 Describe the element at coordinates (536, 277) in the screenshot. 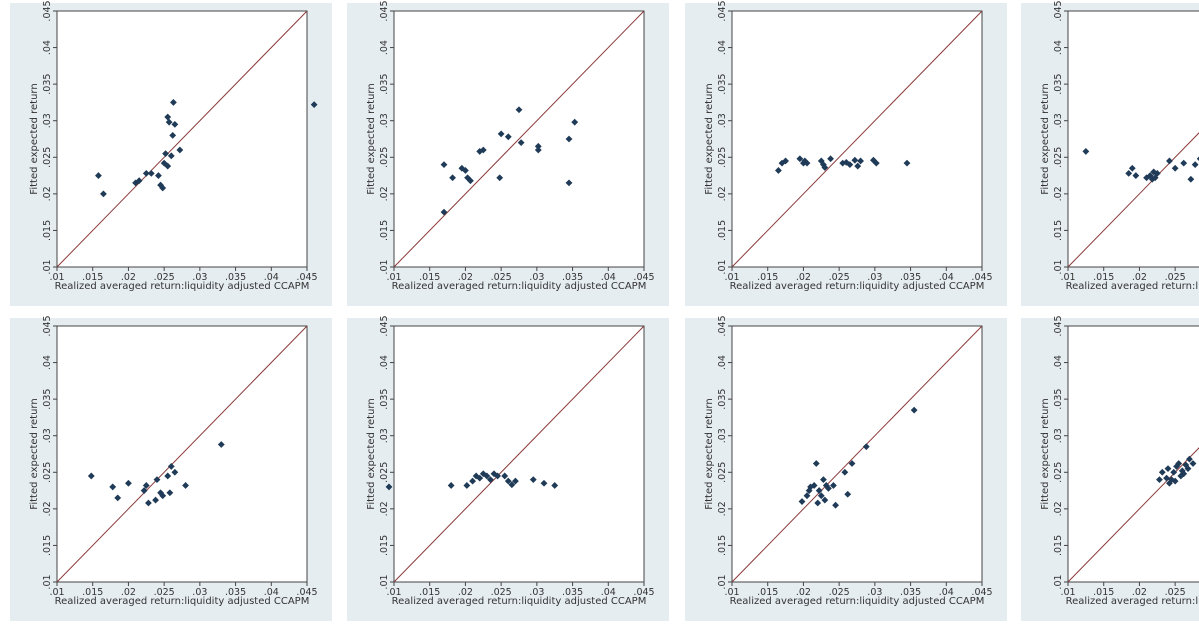

I see `x-tick-label: .03` at that location.